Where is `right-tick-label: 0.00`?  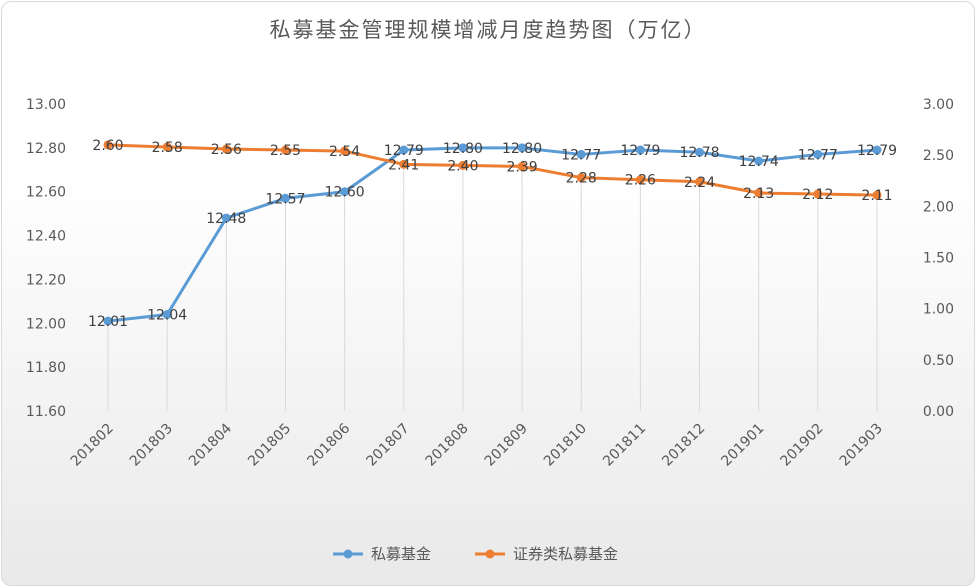 right-tick-label: 0.00 is located at coordinates (938, 412).